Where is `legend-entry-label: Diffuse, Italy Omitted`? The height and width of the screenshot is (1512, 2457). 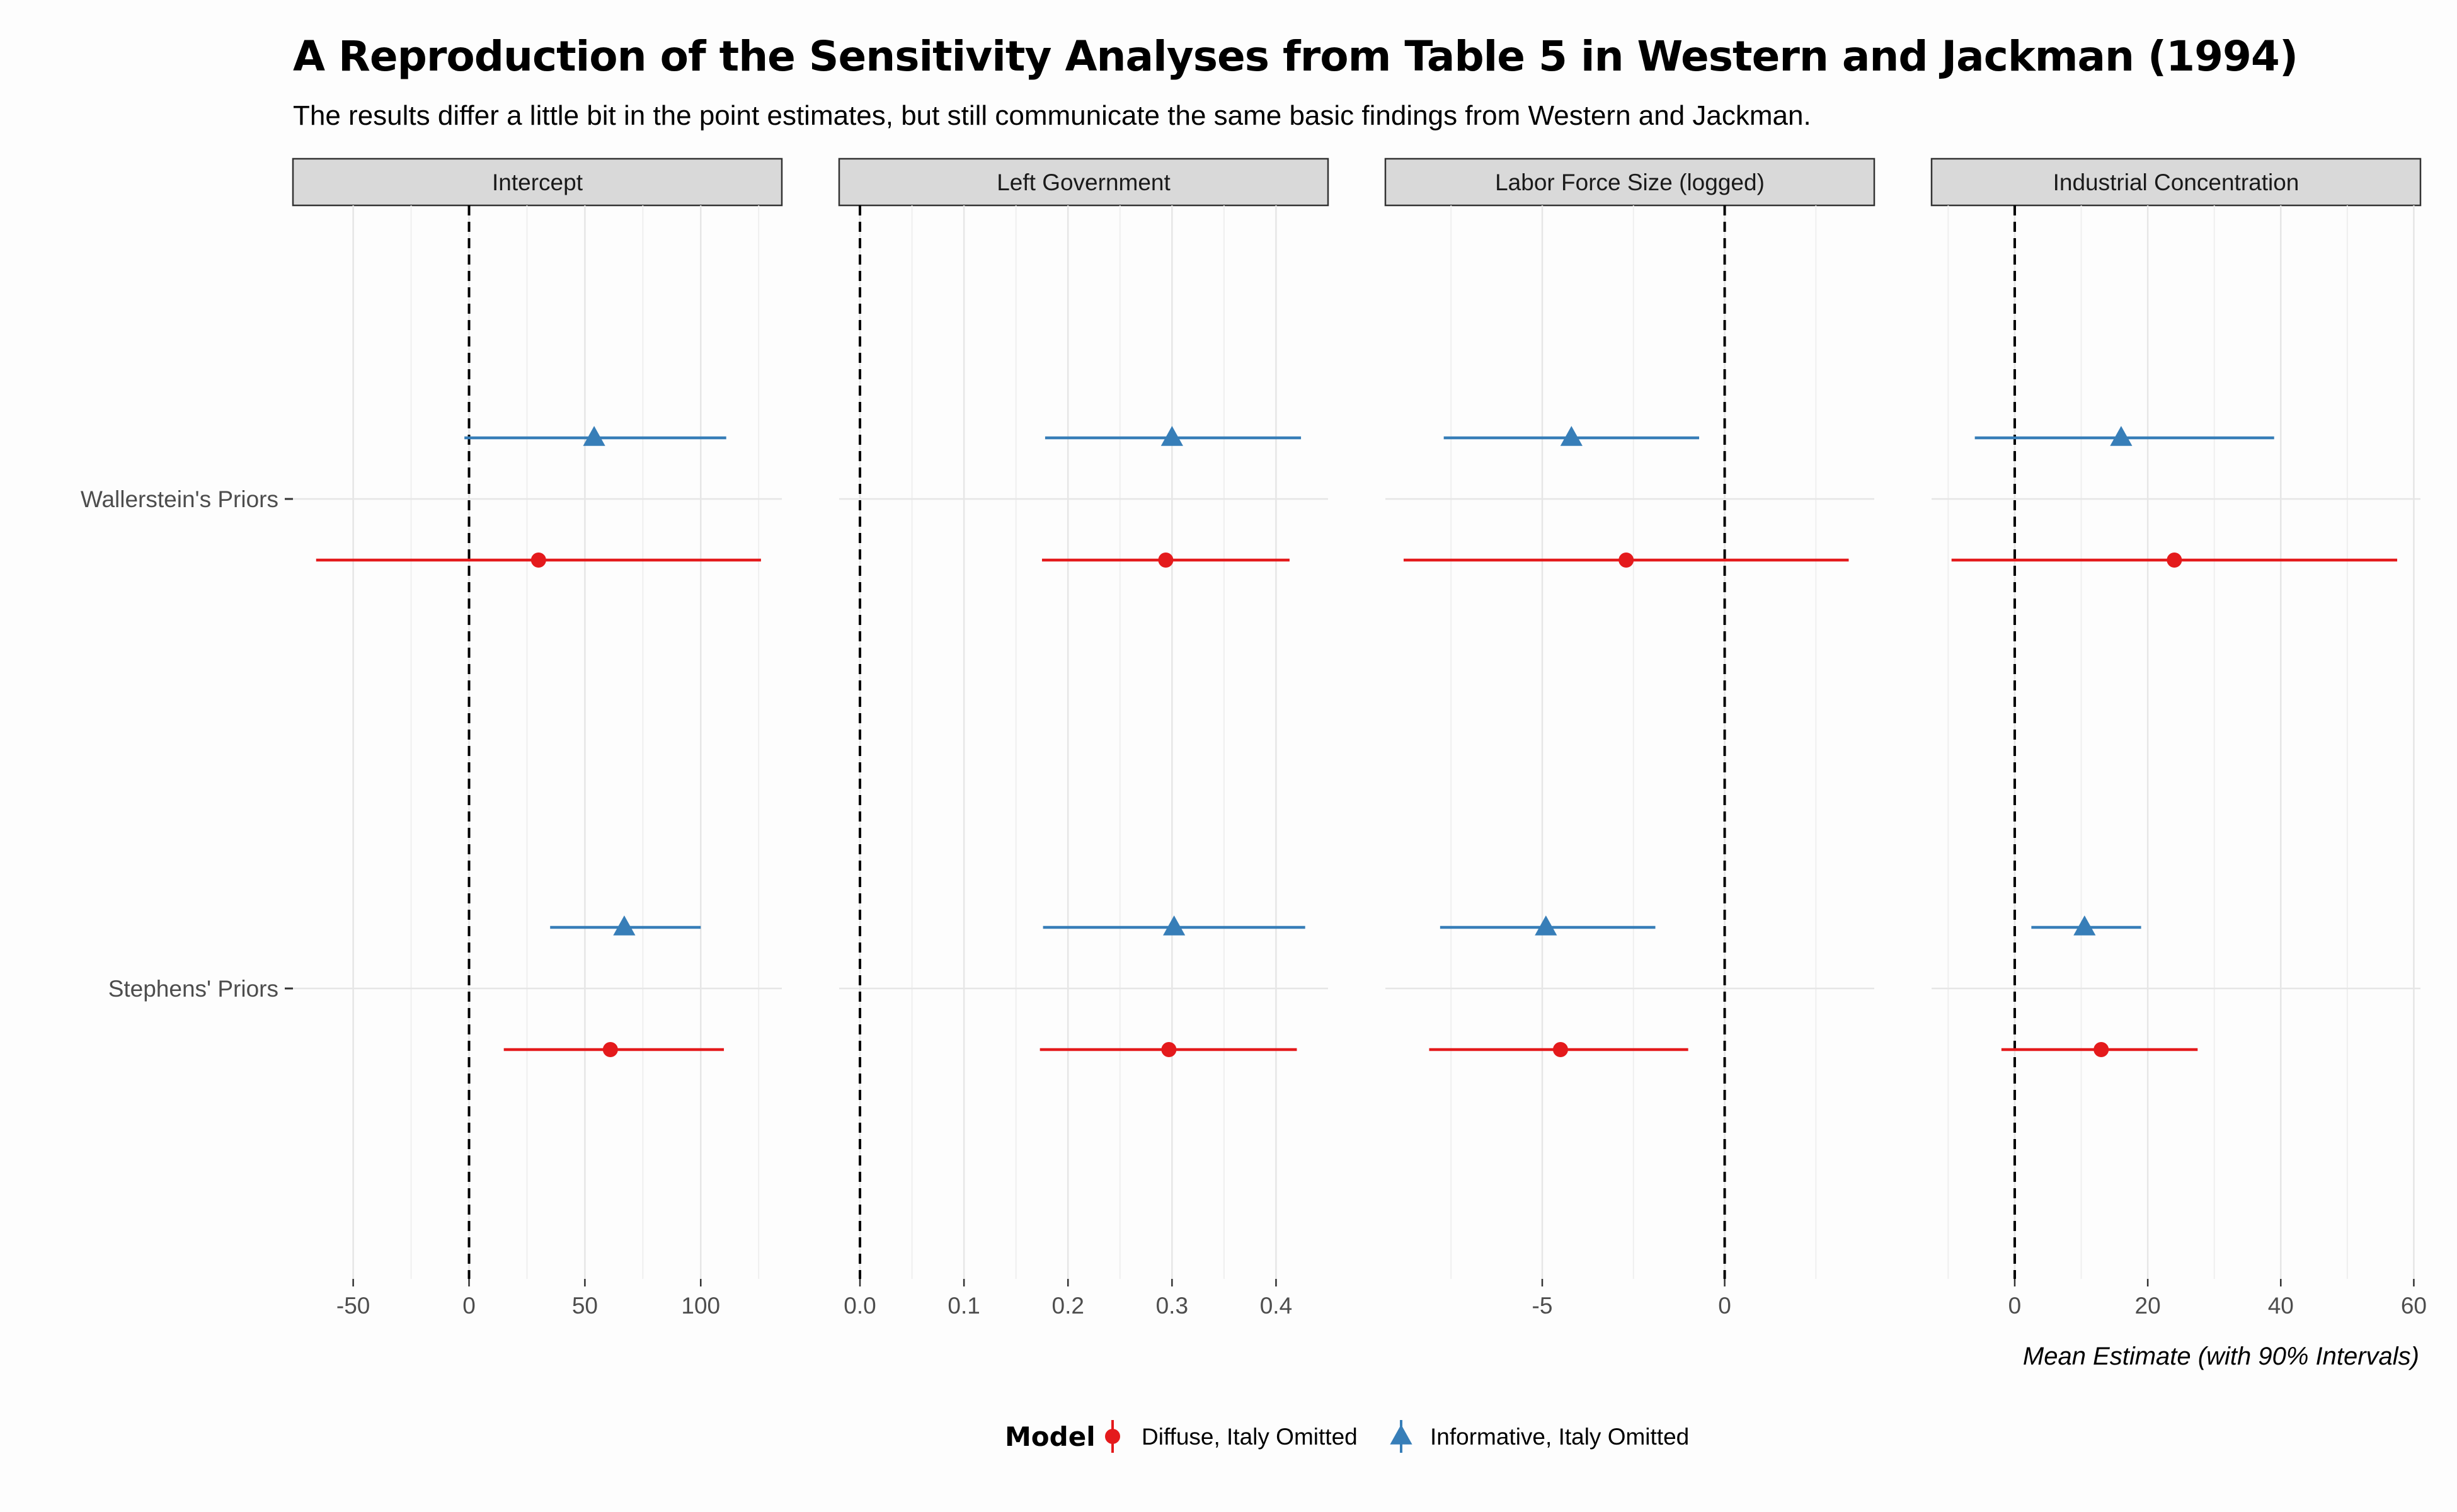
legend-entry-label: Diffuse, Italy Omitted is located at coordinates (1250, 1437).